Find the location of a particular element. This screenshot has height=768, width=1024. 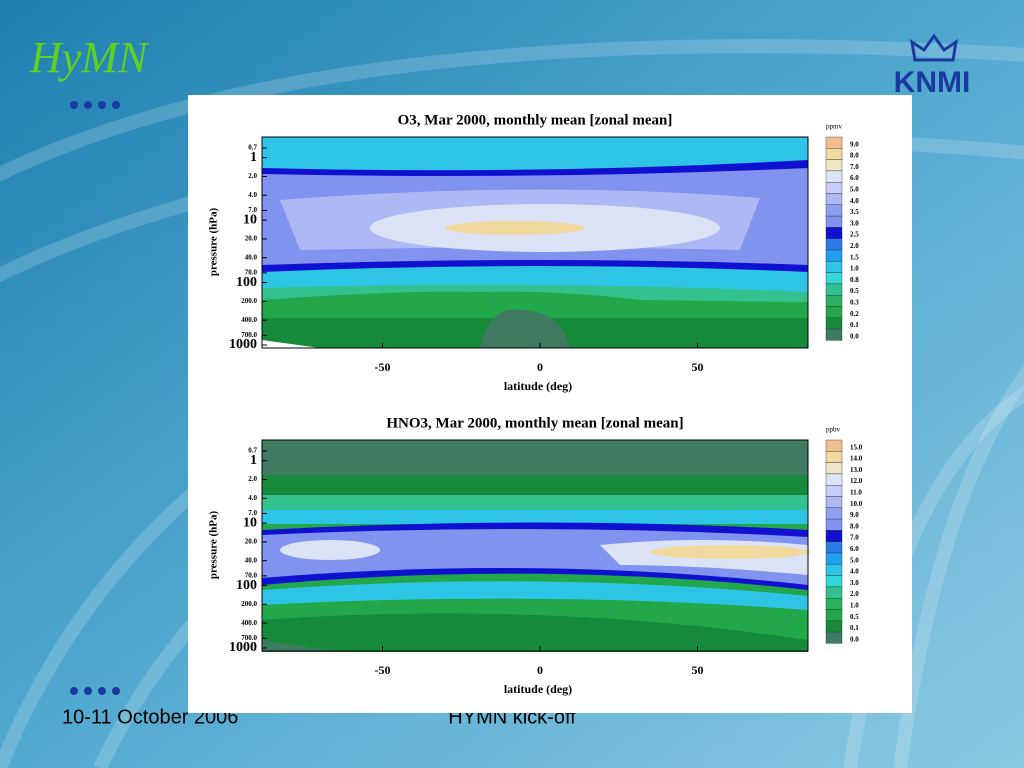

logo-right: KNMI is located at coordinates (932, 82).